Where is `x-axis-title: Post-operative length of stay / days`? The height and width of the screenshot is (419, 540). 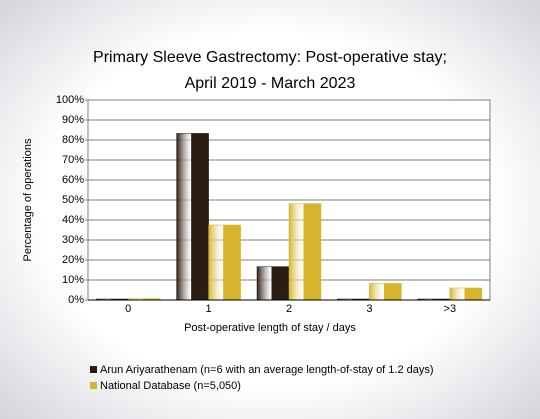
x-axis-title: Post-operative length of stay / days is located at coordinates (270, 328).